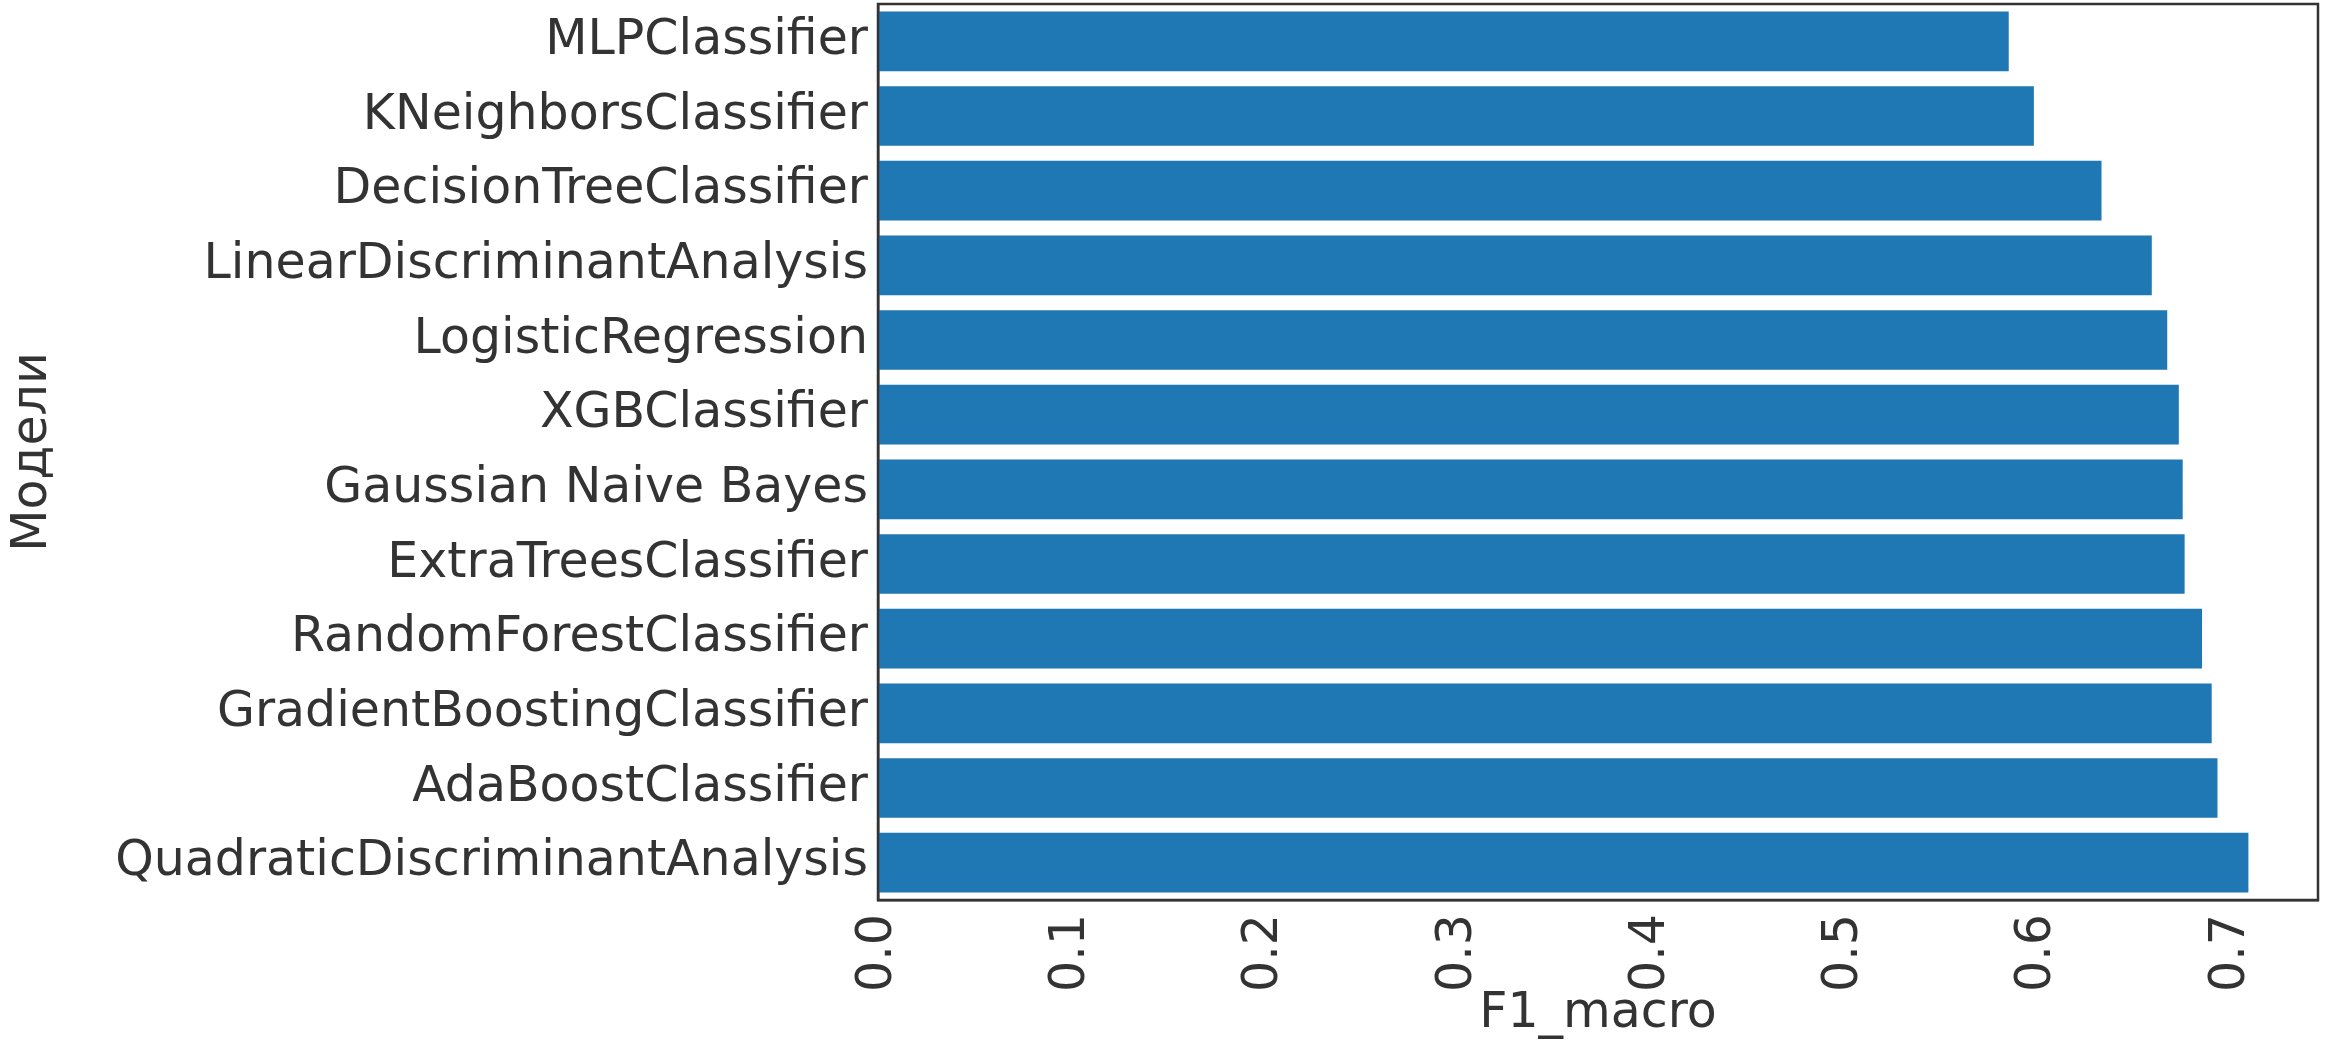  What do you see at coordinates (1261, 953) in the screenshot?
I see `x-tick-label: 0.2` at bounding box center [1261, 953].